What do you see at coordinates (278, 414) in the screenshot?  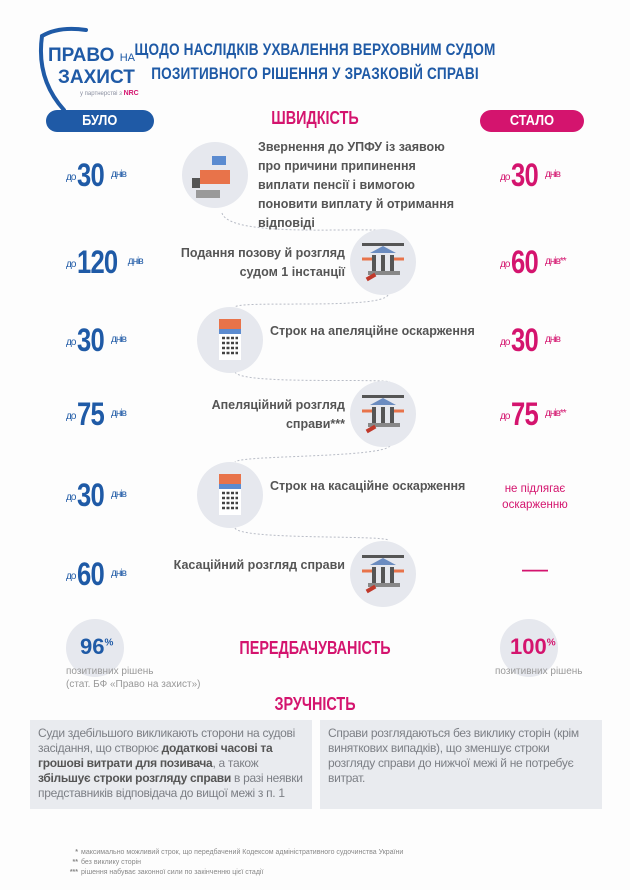 I see `step-text: Апеляційний розгляд справи***` at bounding box center [278, 414].